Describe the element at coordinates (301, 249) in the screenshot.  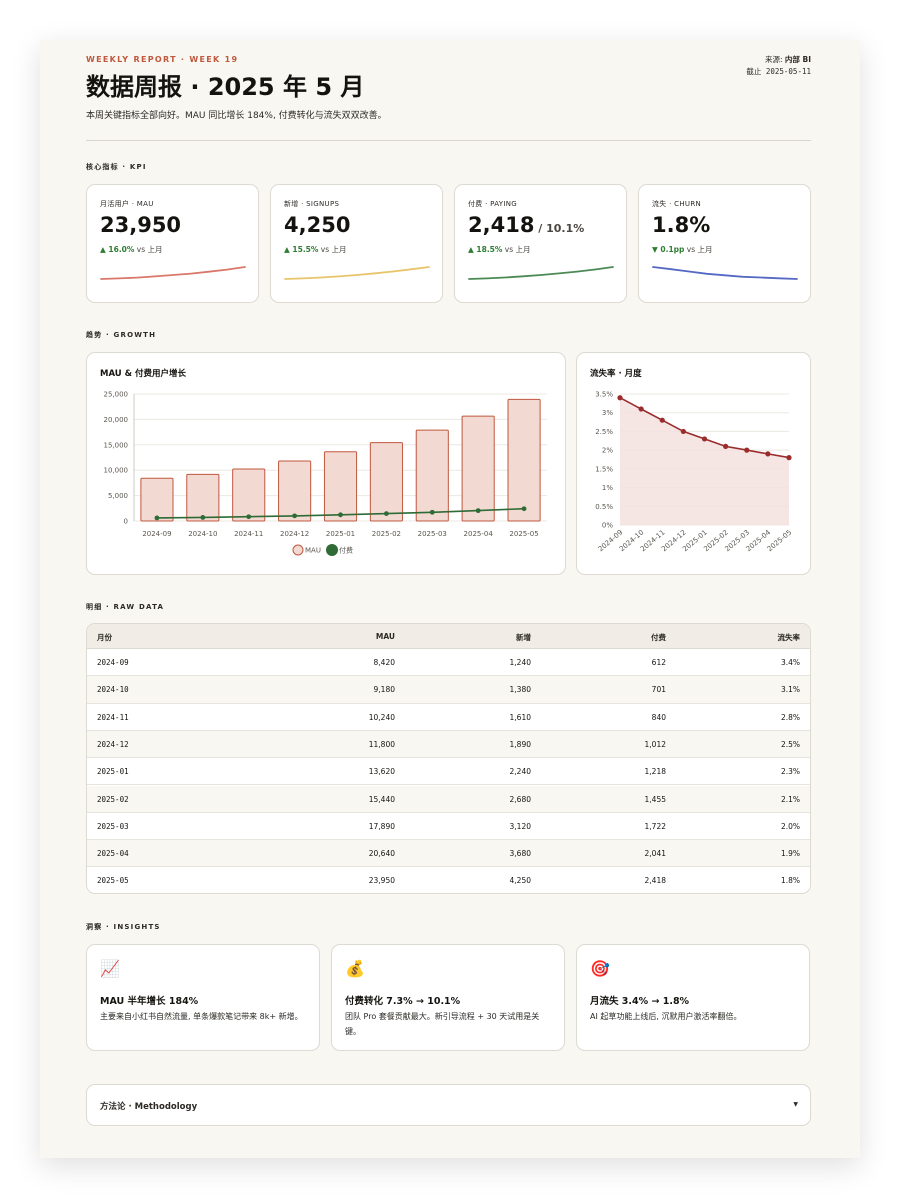
I see `kpi-delta: ▲ 15.5%` at that location.